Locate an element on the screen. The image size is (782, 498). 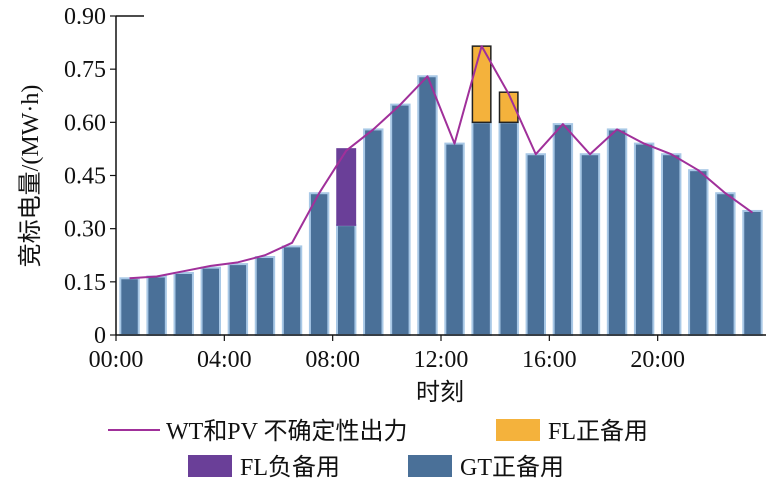
x-tick-label: 16:00 is located at coordinates (549, 360).